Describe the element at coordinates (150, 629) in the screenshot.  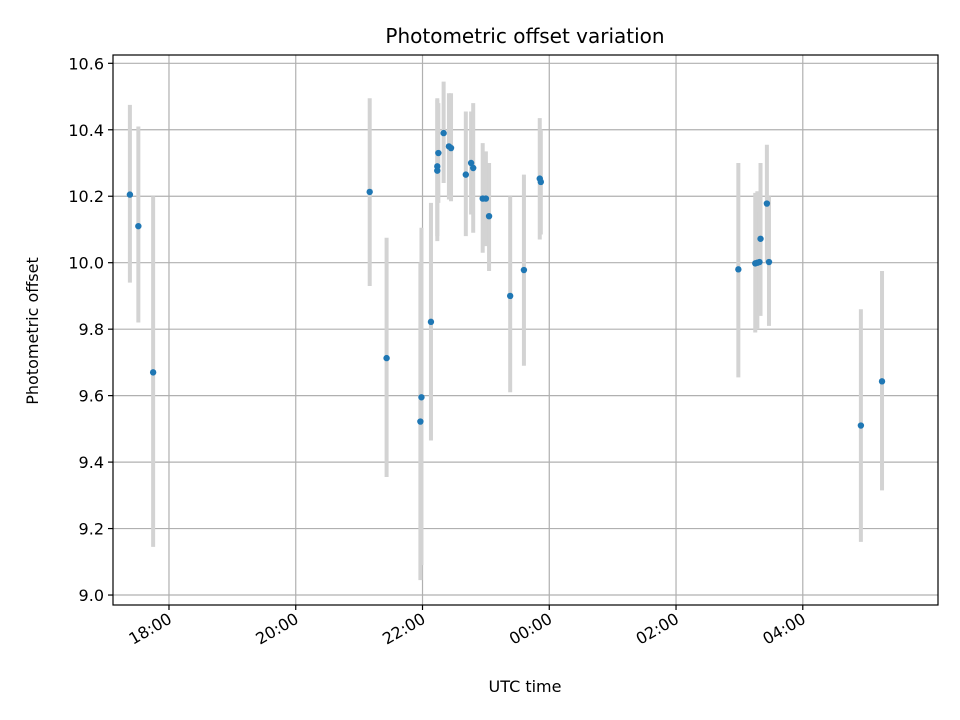
I see `x-tick-label: 18:00` at that location.